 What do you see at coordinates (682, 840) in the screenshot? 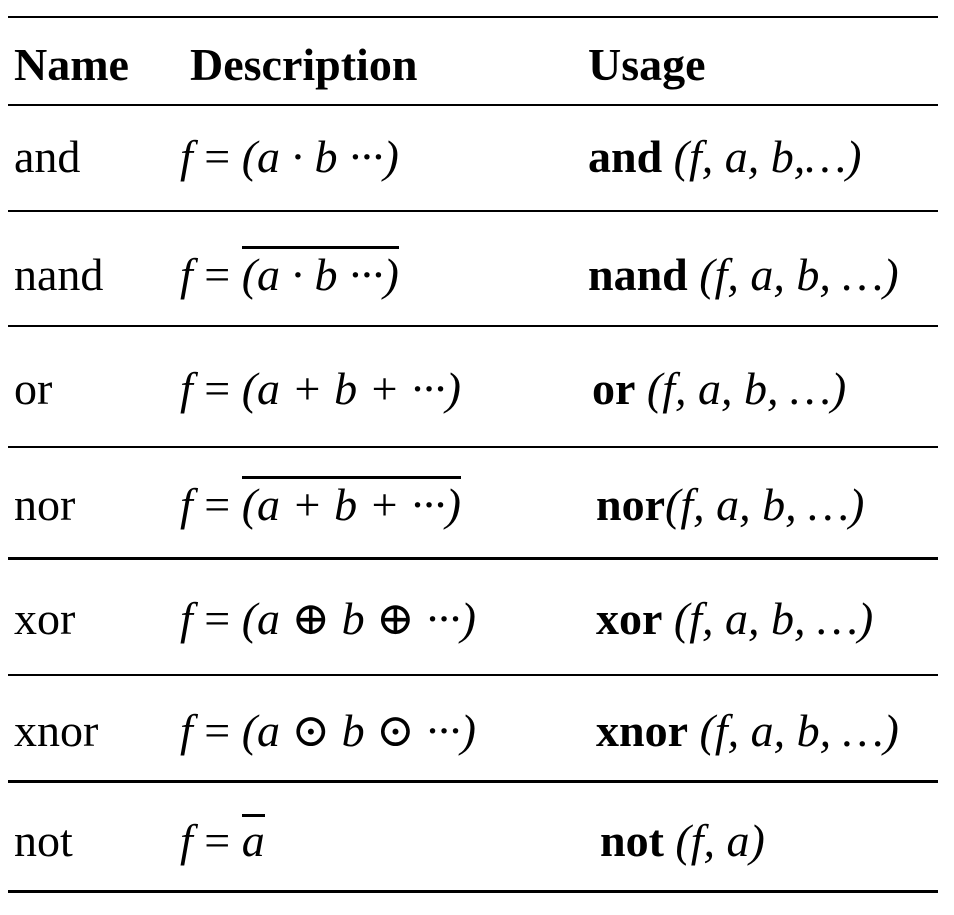
I see `usage-not: not (f, a)` at bounding box center [682, 840].